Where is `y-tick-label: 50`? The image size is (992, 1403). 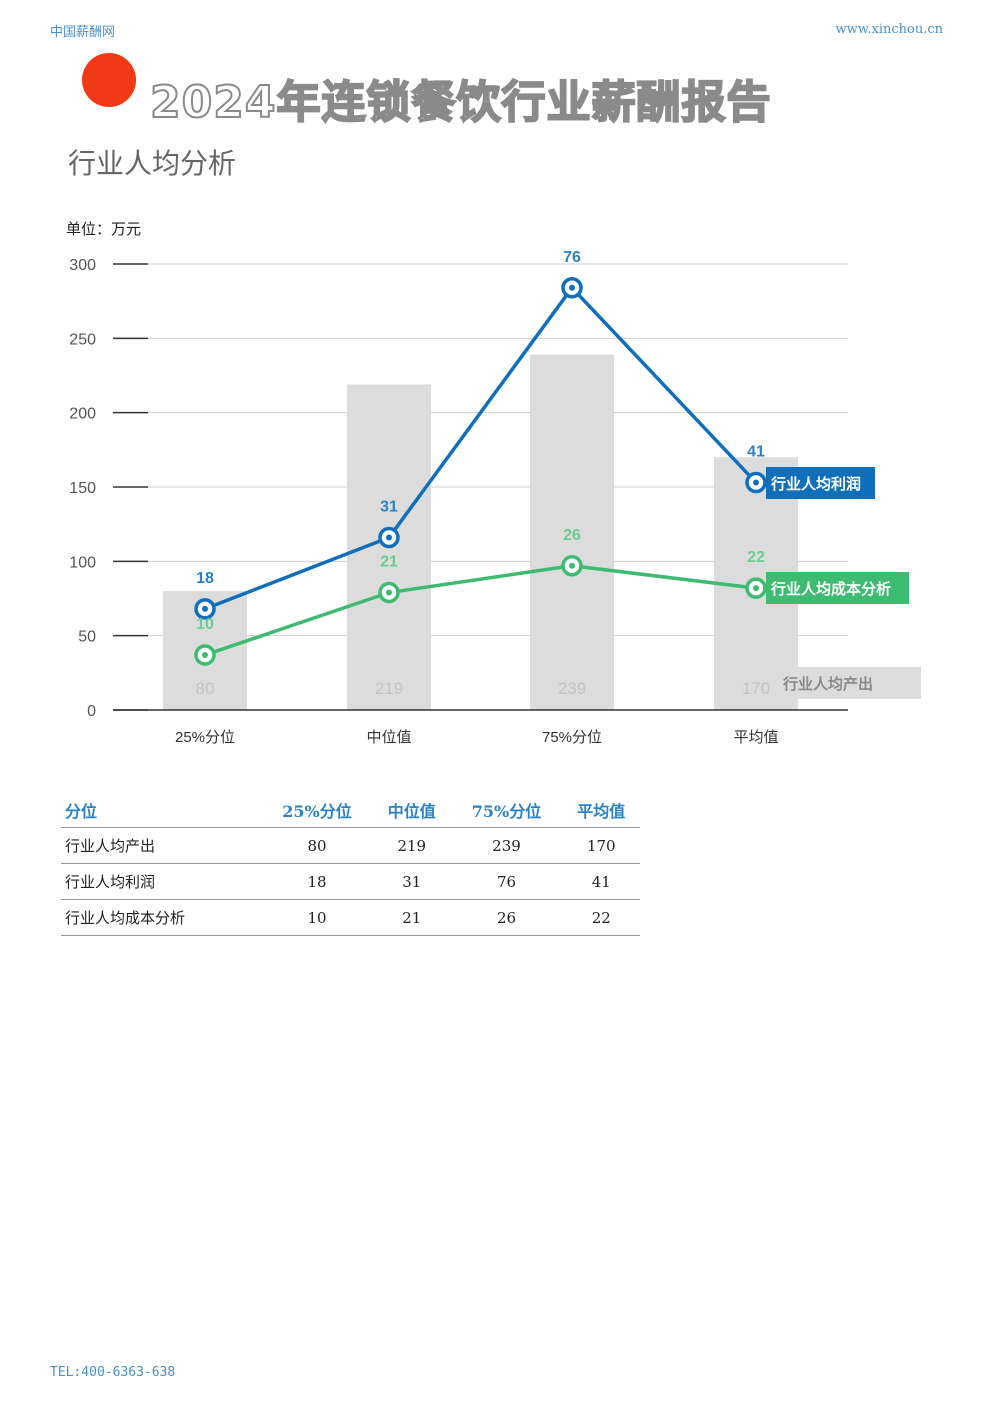 y-tick-label: 50 is located at coordinates (87, 637).